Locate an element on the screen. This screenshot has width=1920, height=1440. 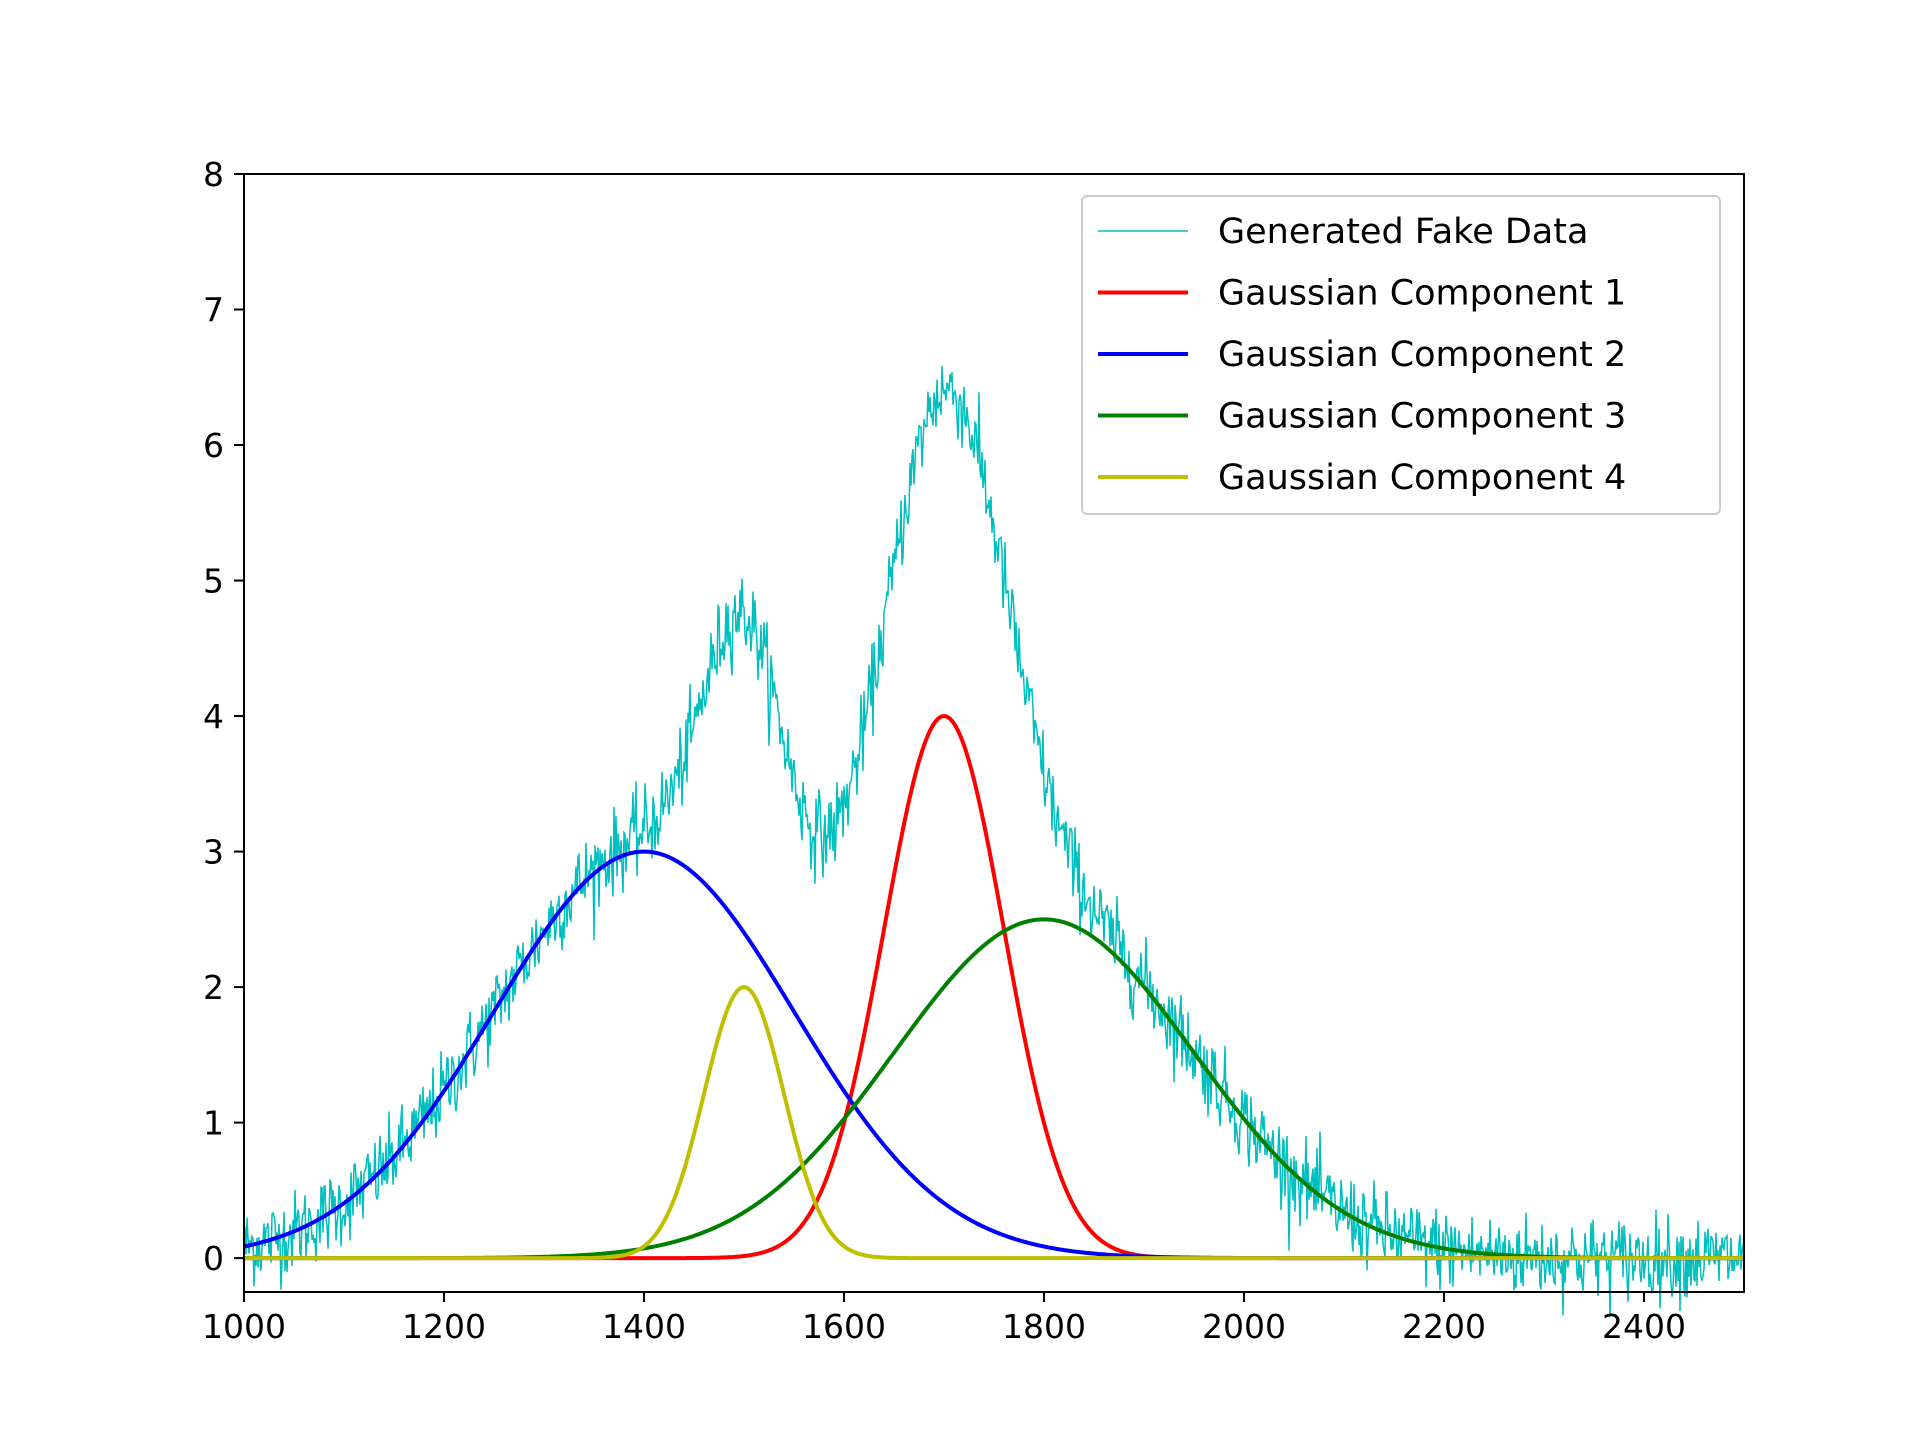
y-tick-label: 5 is located at coordinates (213, 581).